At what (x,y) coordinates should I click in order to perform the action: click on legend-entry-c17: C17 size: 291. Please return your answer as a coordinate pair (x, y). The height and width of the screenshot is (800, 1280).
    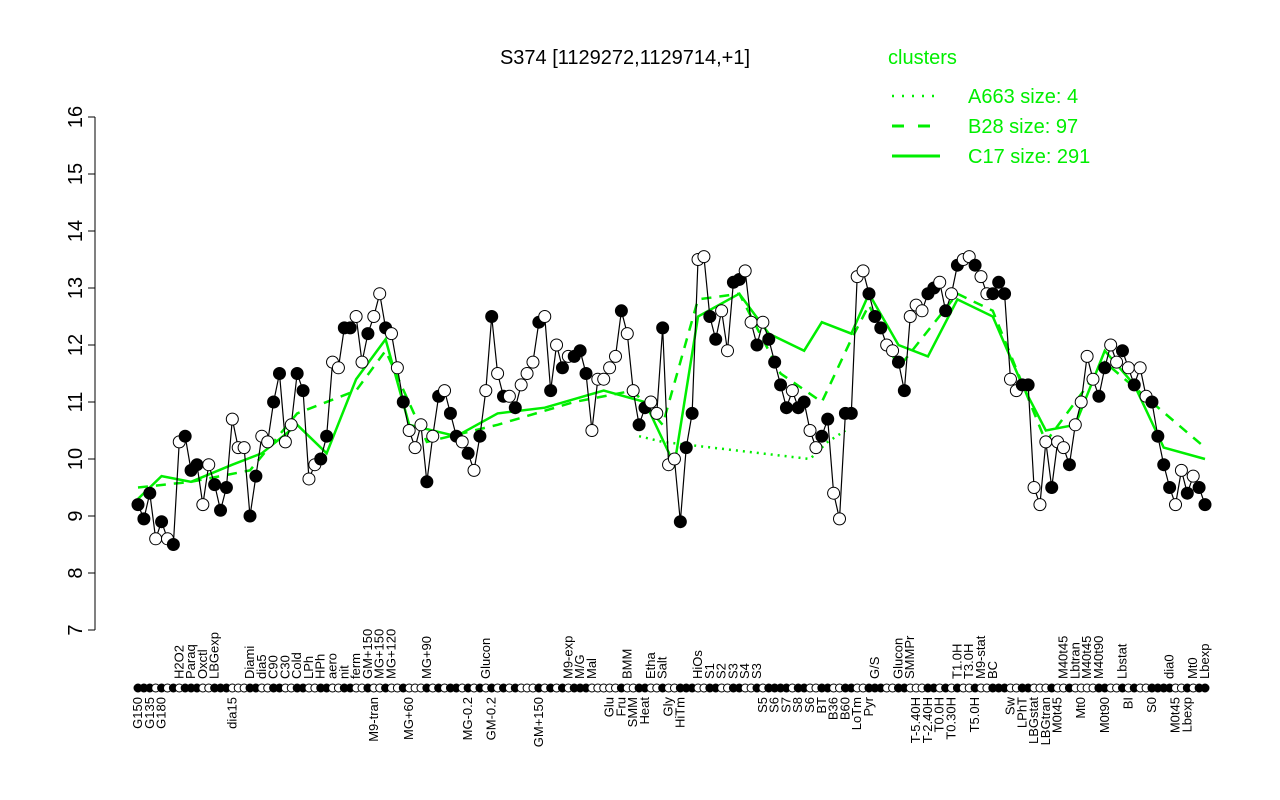
    Looking at the image, I should click on (991, 157).